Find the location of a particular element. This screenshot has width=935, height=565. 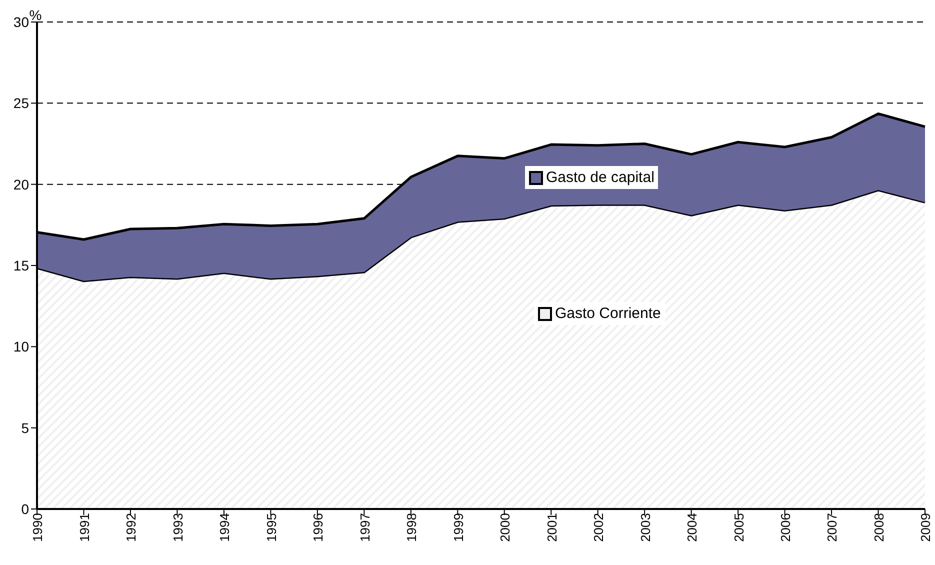

legend-label: Gasto Corriente is located at coordinates (608, 313).